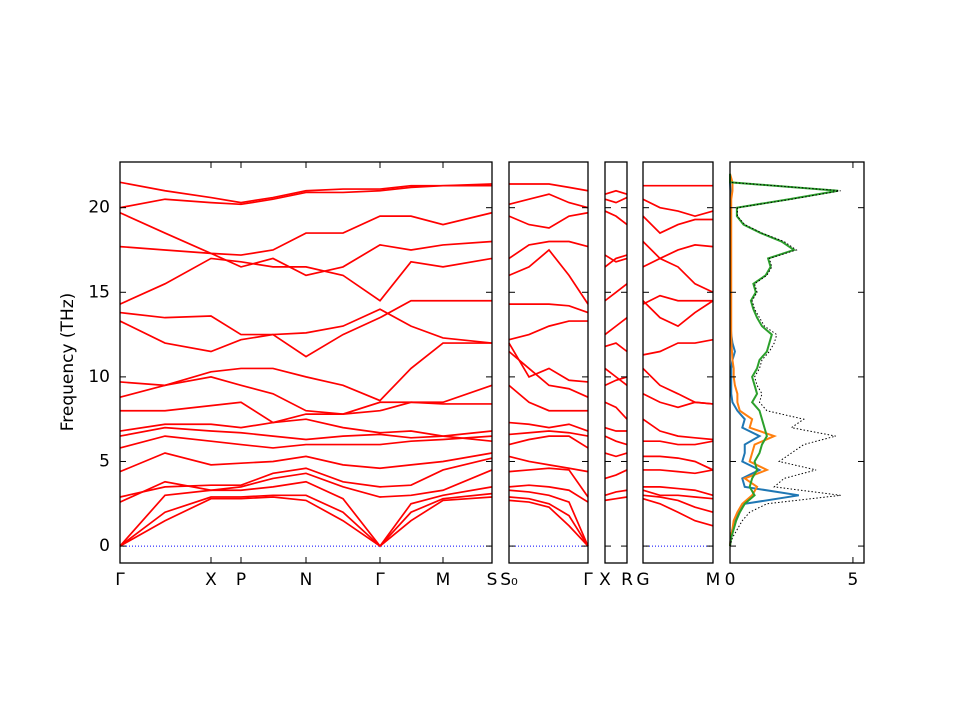 Image resolution: width=960 pixels, height=720 pixels. I want to click on y-tick-label: 20, so click(99, 208).